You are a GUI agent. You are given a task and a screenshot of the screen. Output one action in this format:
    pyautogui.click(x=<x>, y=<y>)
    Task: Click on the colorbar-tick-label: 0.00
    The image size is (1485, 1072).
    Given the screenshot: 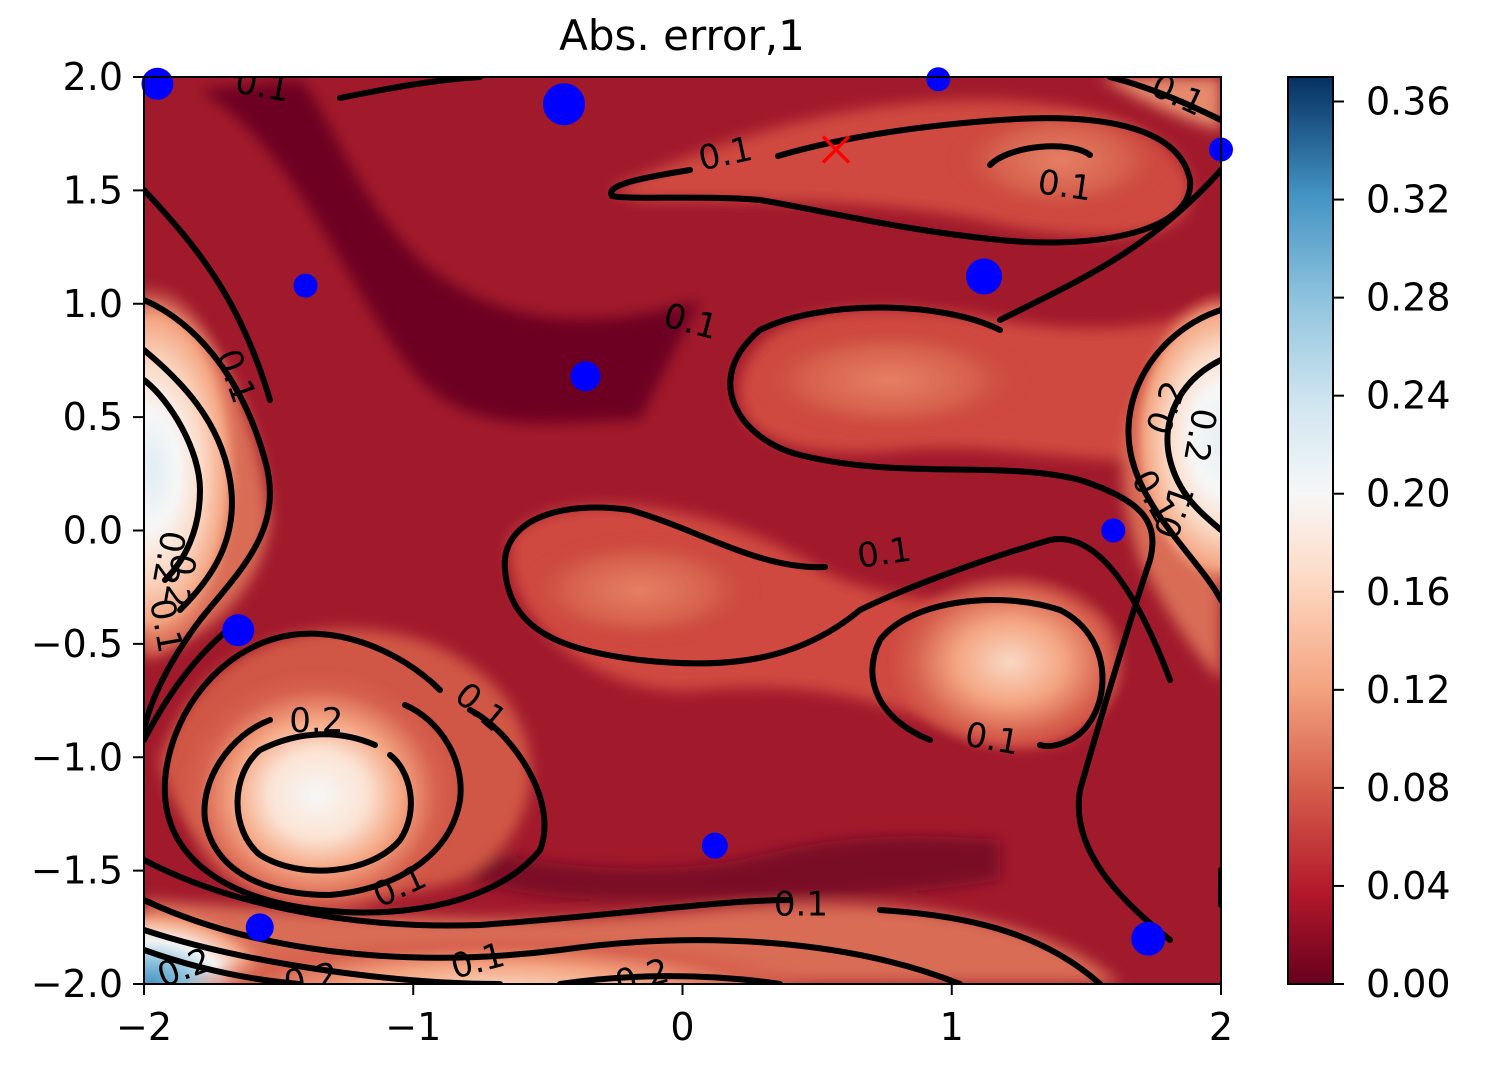 What is the action you would take?
    pyautogui.click(x=1408, y=984)
    